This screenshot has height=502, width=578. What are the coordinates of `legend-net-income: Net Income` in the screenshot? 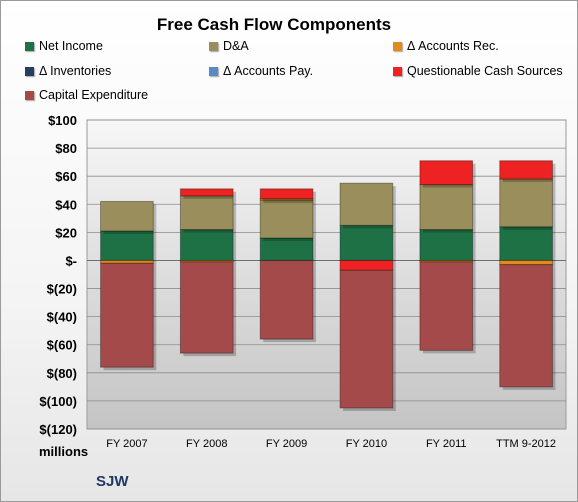 It's located at (64, 46).